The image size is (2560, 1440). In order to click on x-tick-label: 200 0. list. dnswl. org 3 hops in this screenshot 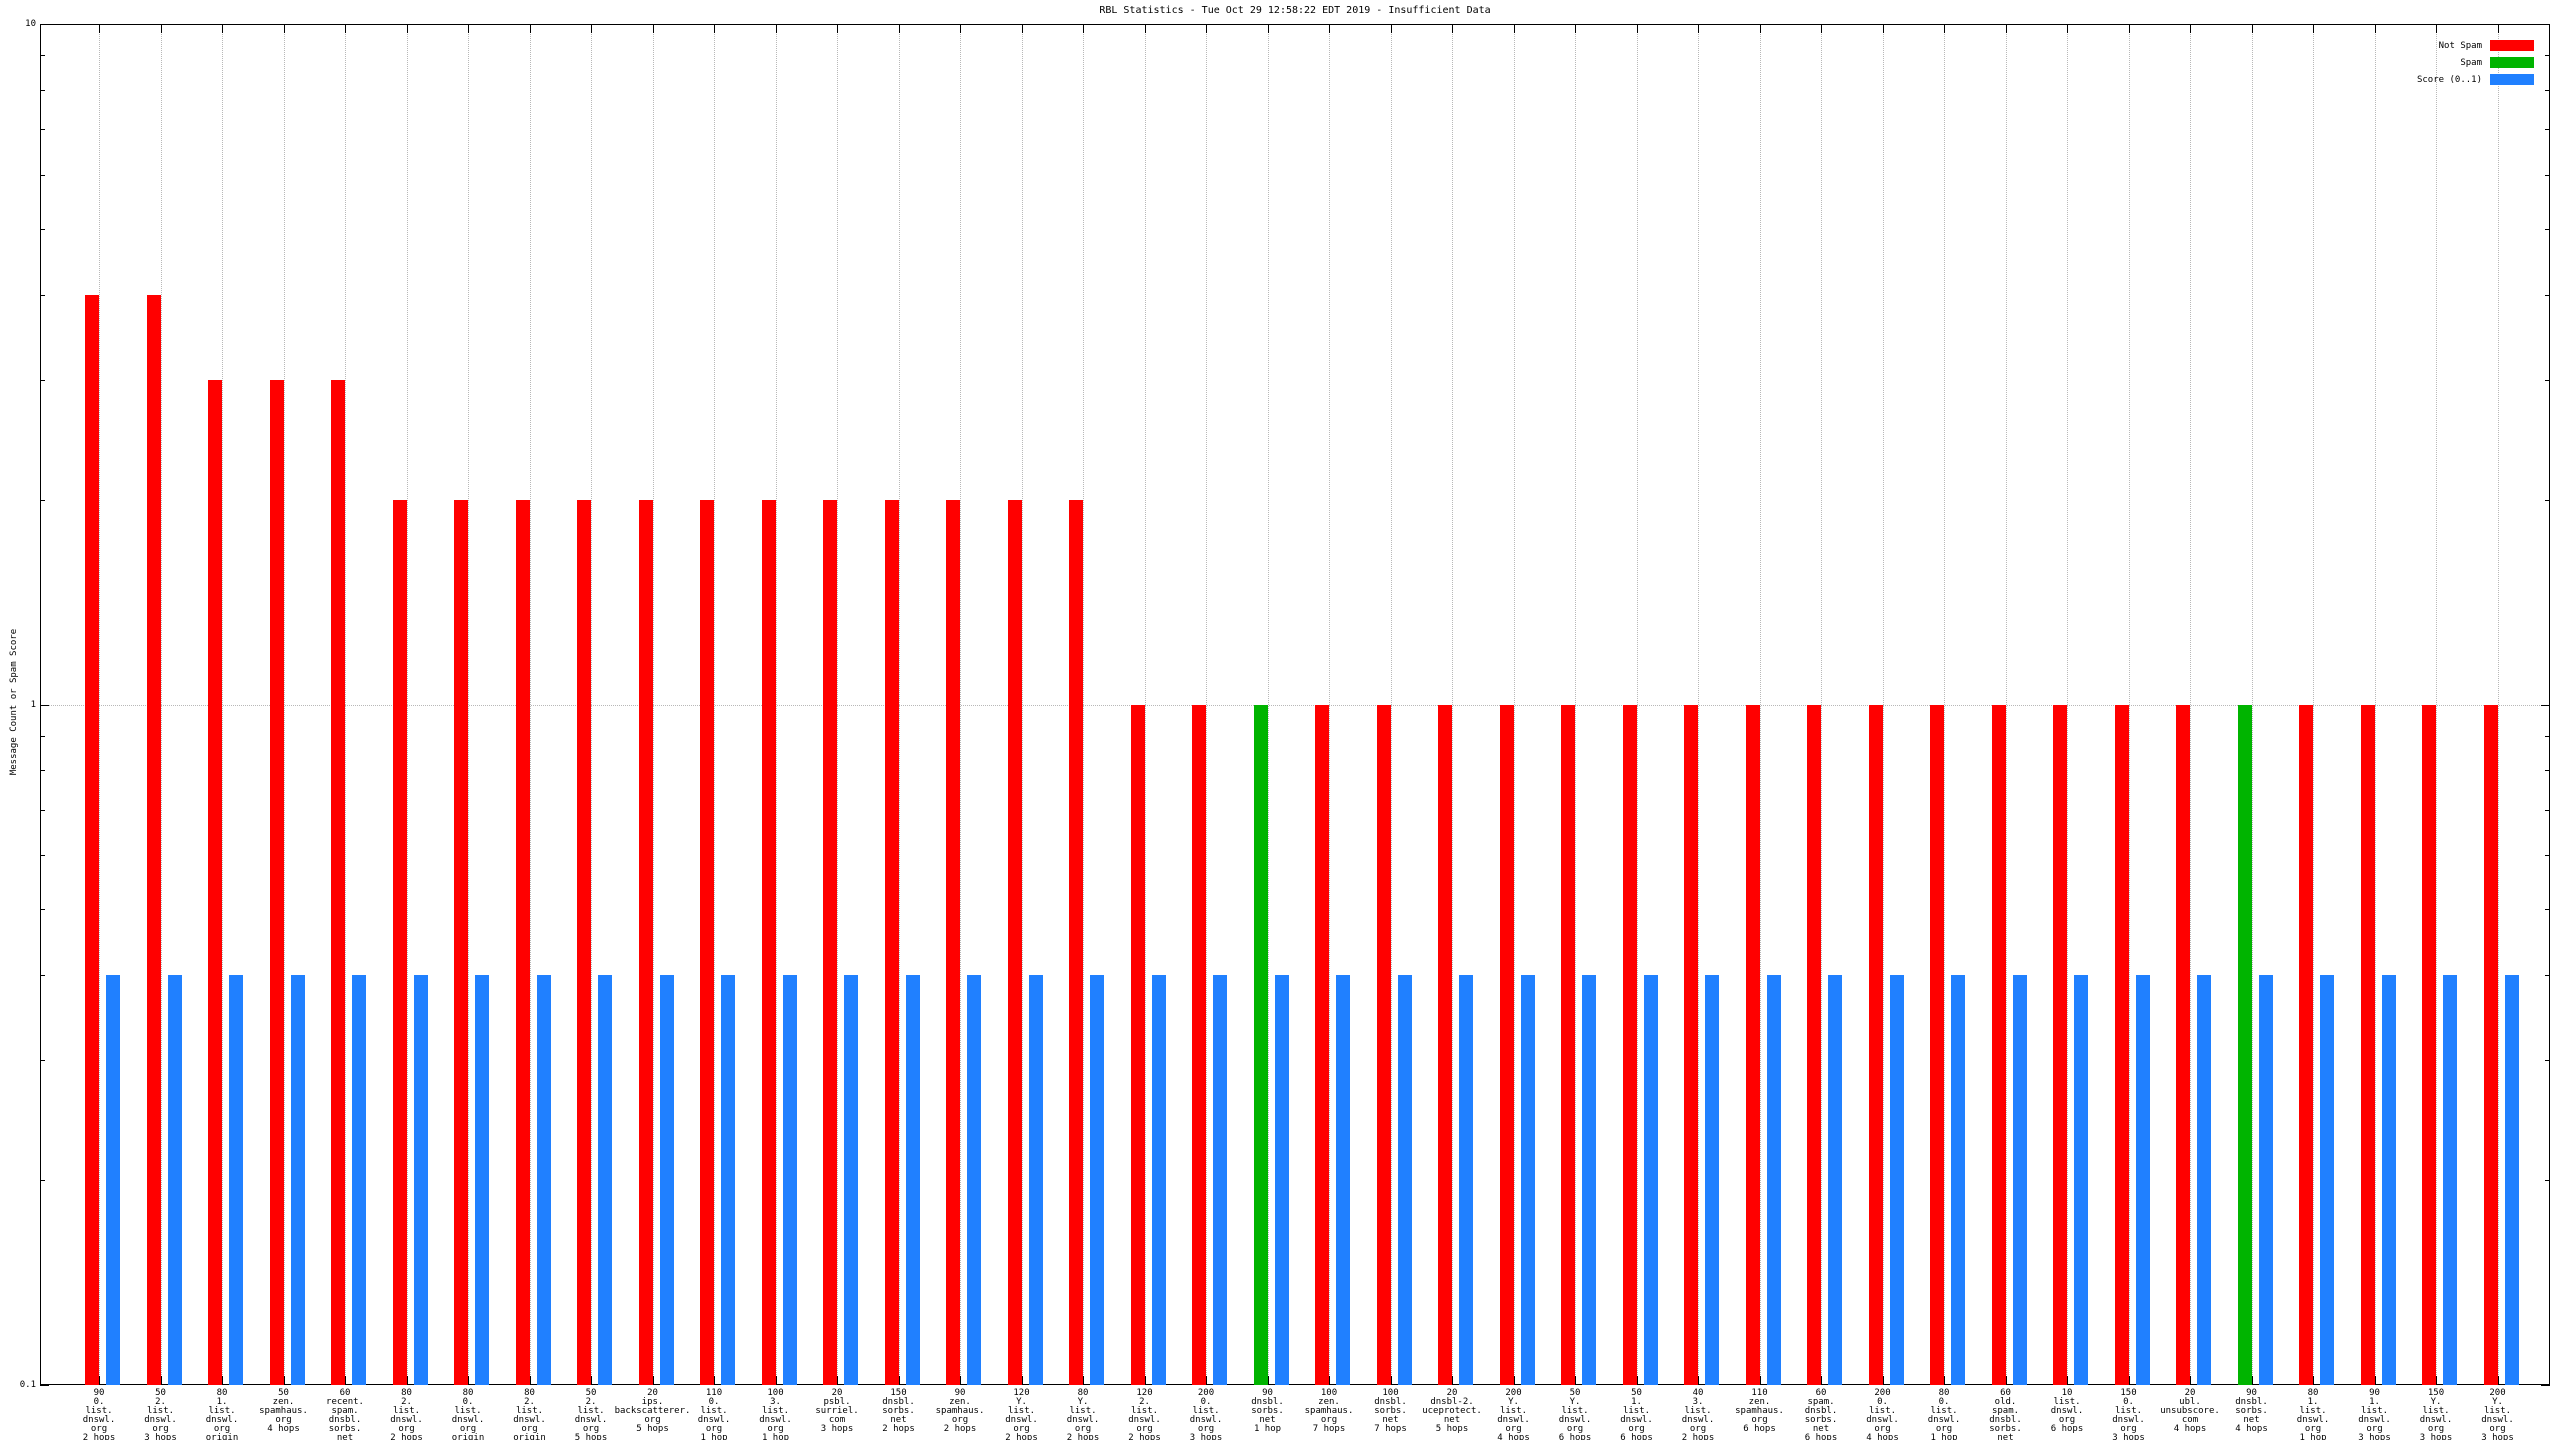, I will do `click(1206, 1414)`.